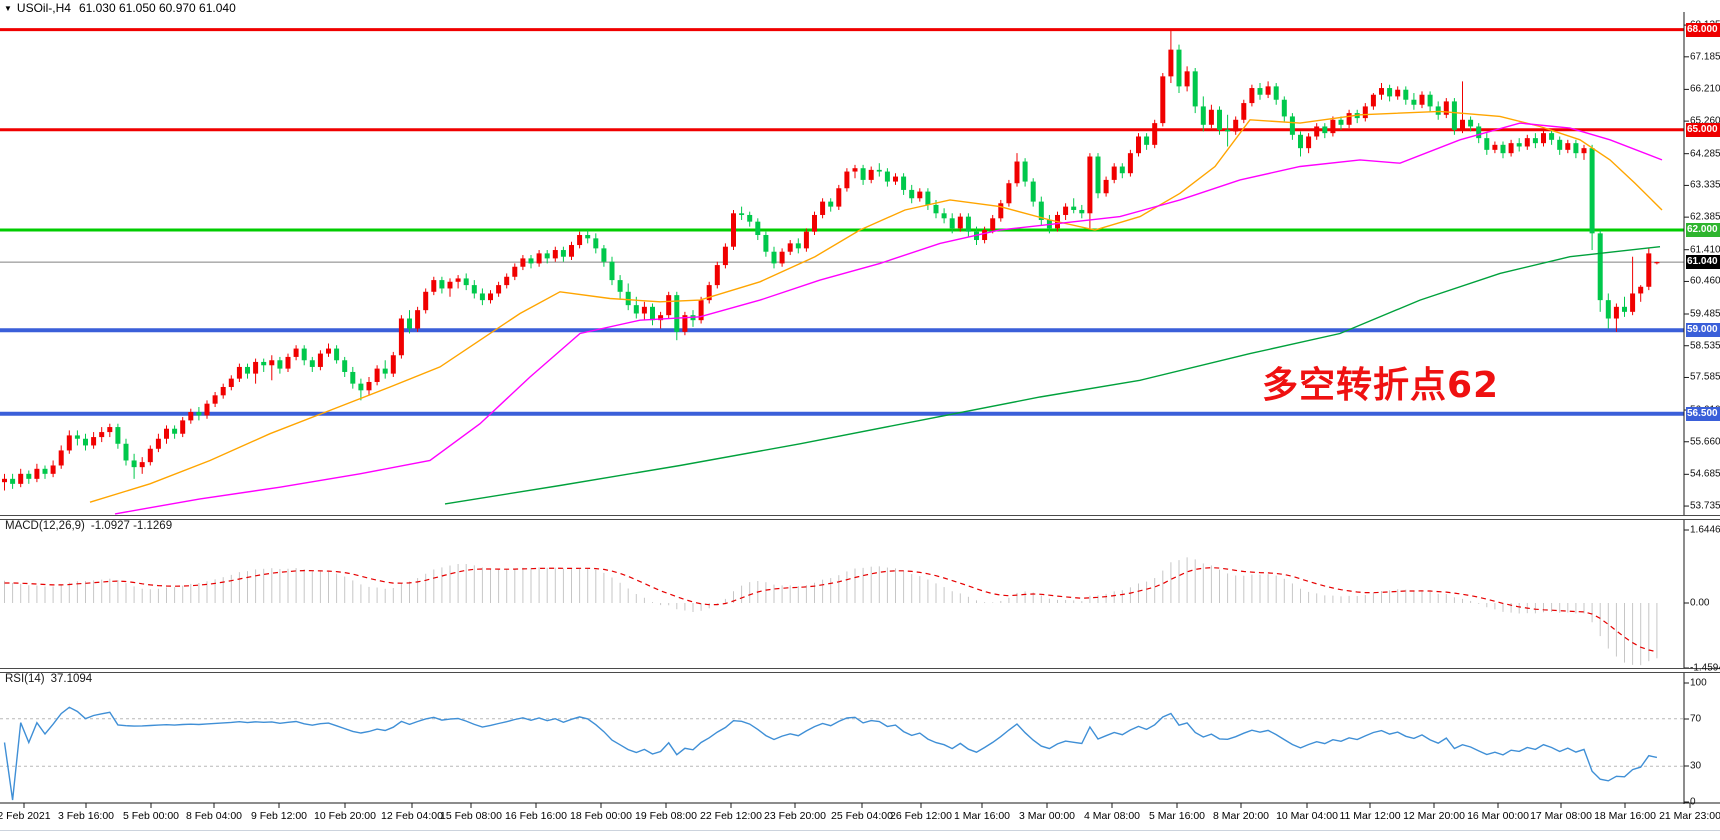  I want to click on time-tick-label: 11 Mar 12:00, so click(1370, 816).